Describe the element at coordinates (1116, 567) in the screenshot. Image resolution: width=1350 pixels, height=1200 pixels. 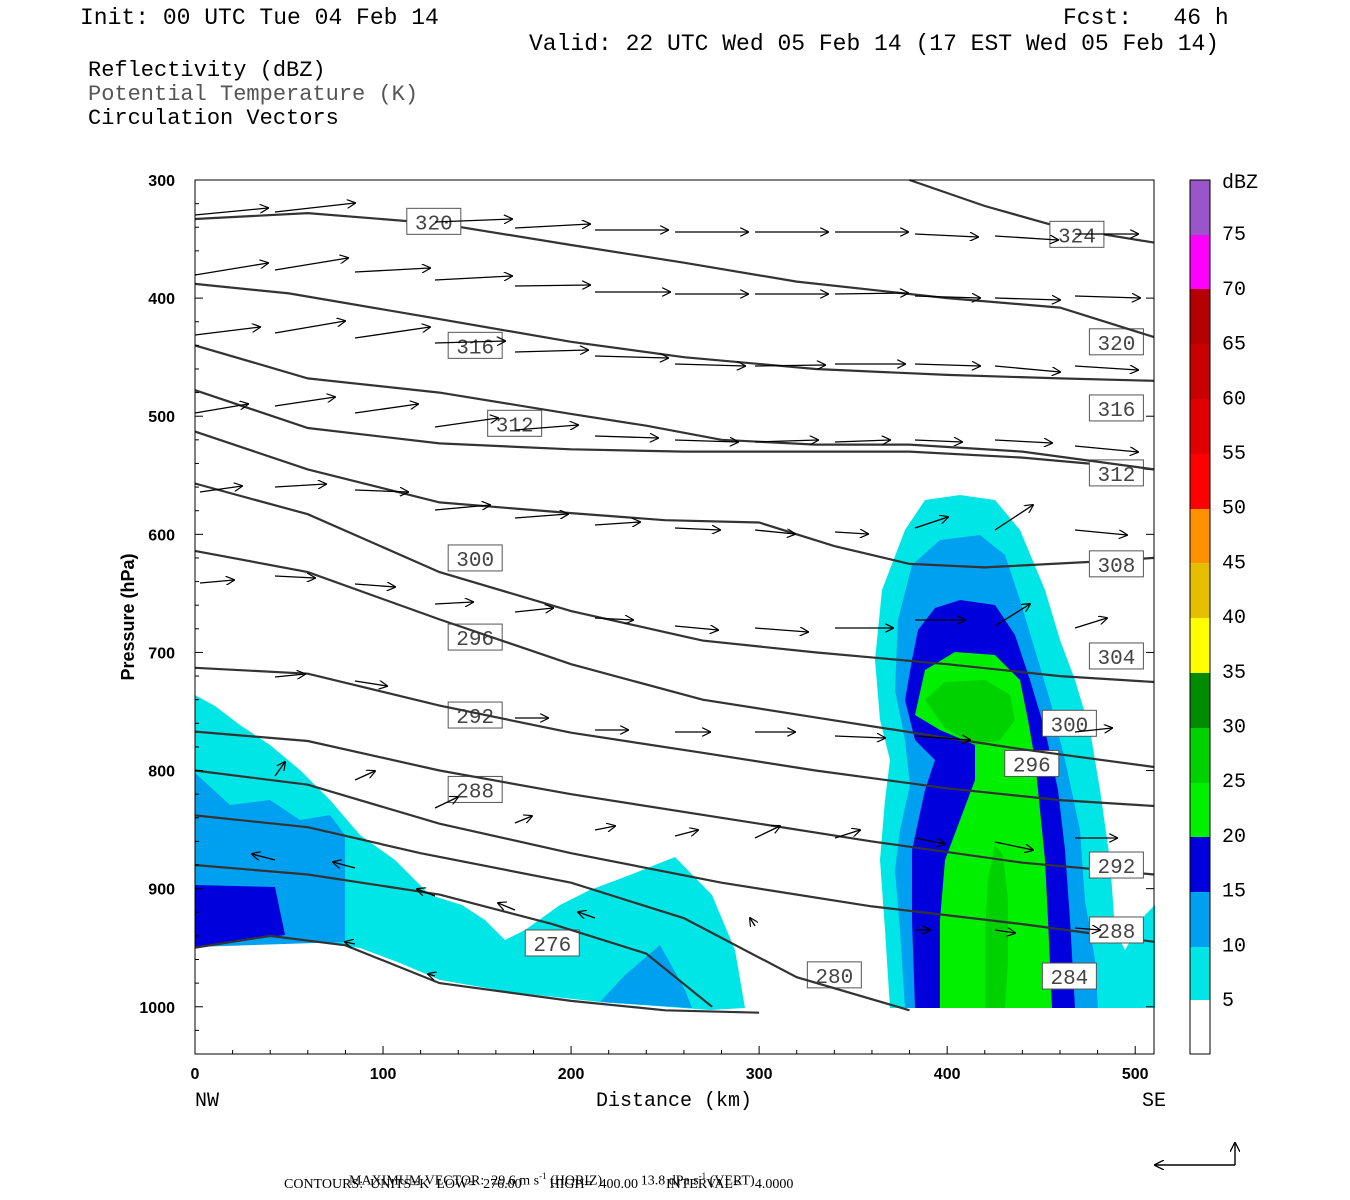
I see `theta-contour-label: 308` at that location.